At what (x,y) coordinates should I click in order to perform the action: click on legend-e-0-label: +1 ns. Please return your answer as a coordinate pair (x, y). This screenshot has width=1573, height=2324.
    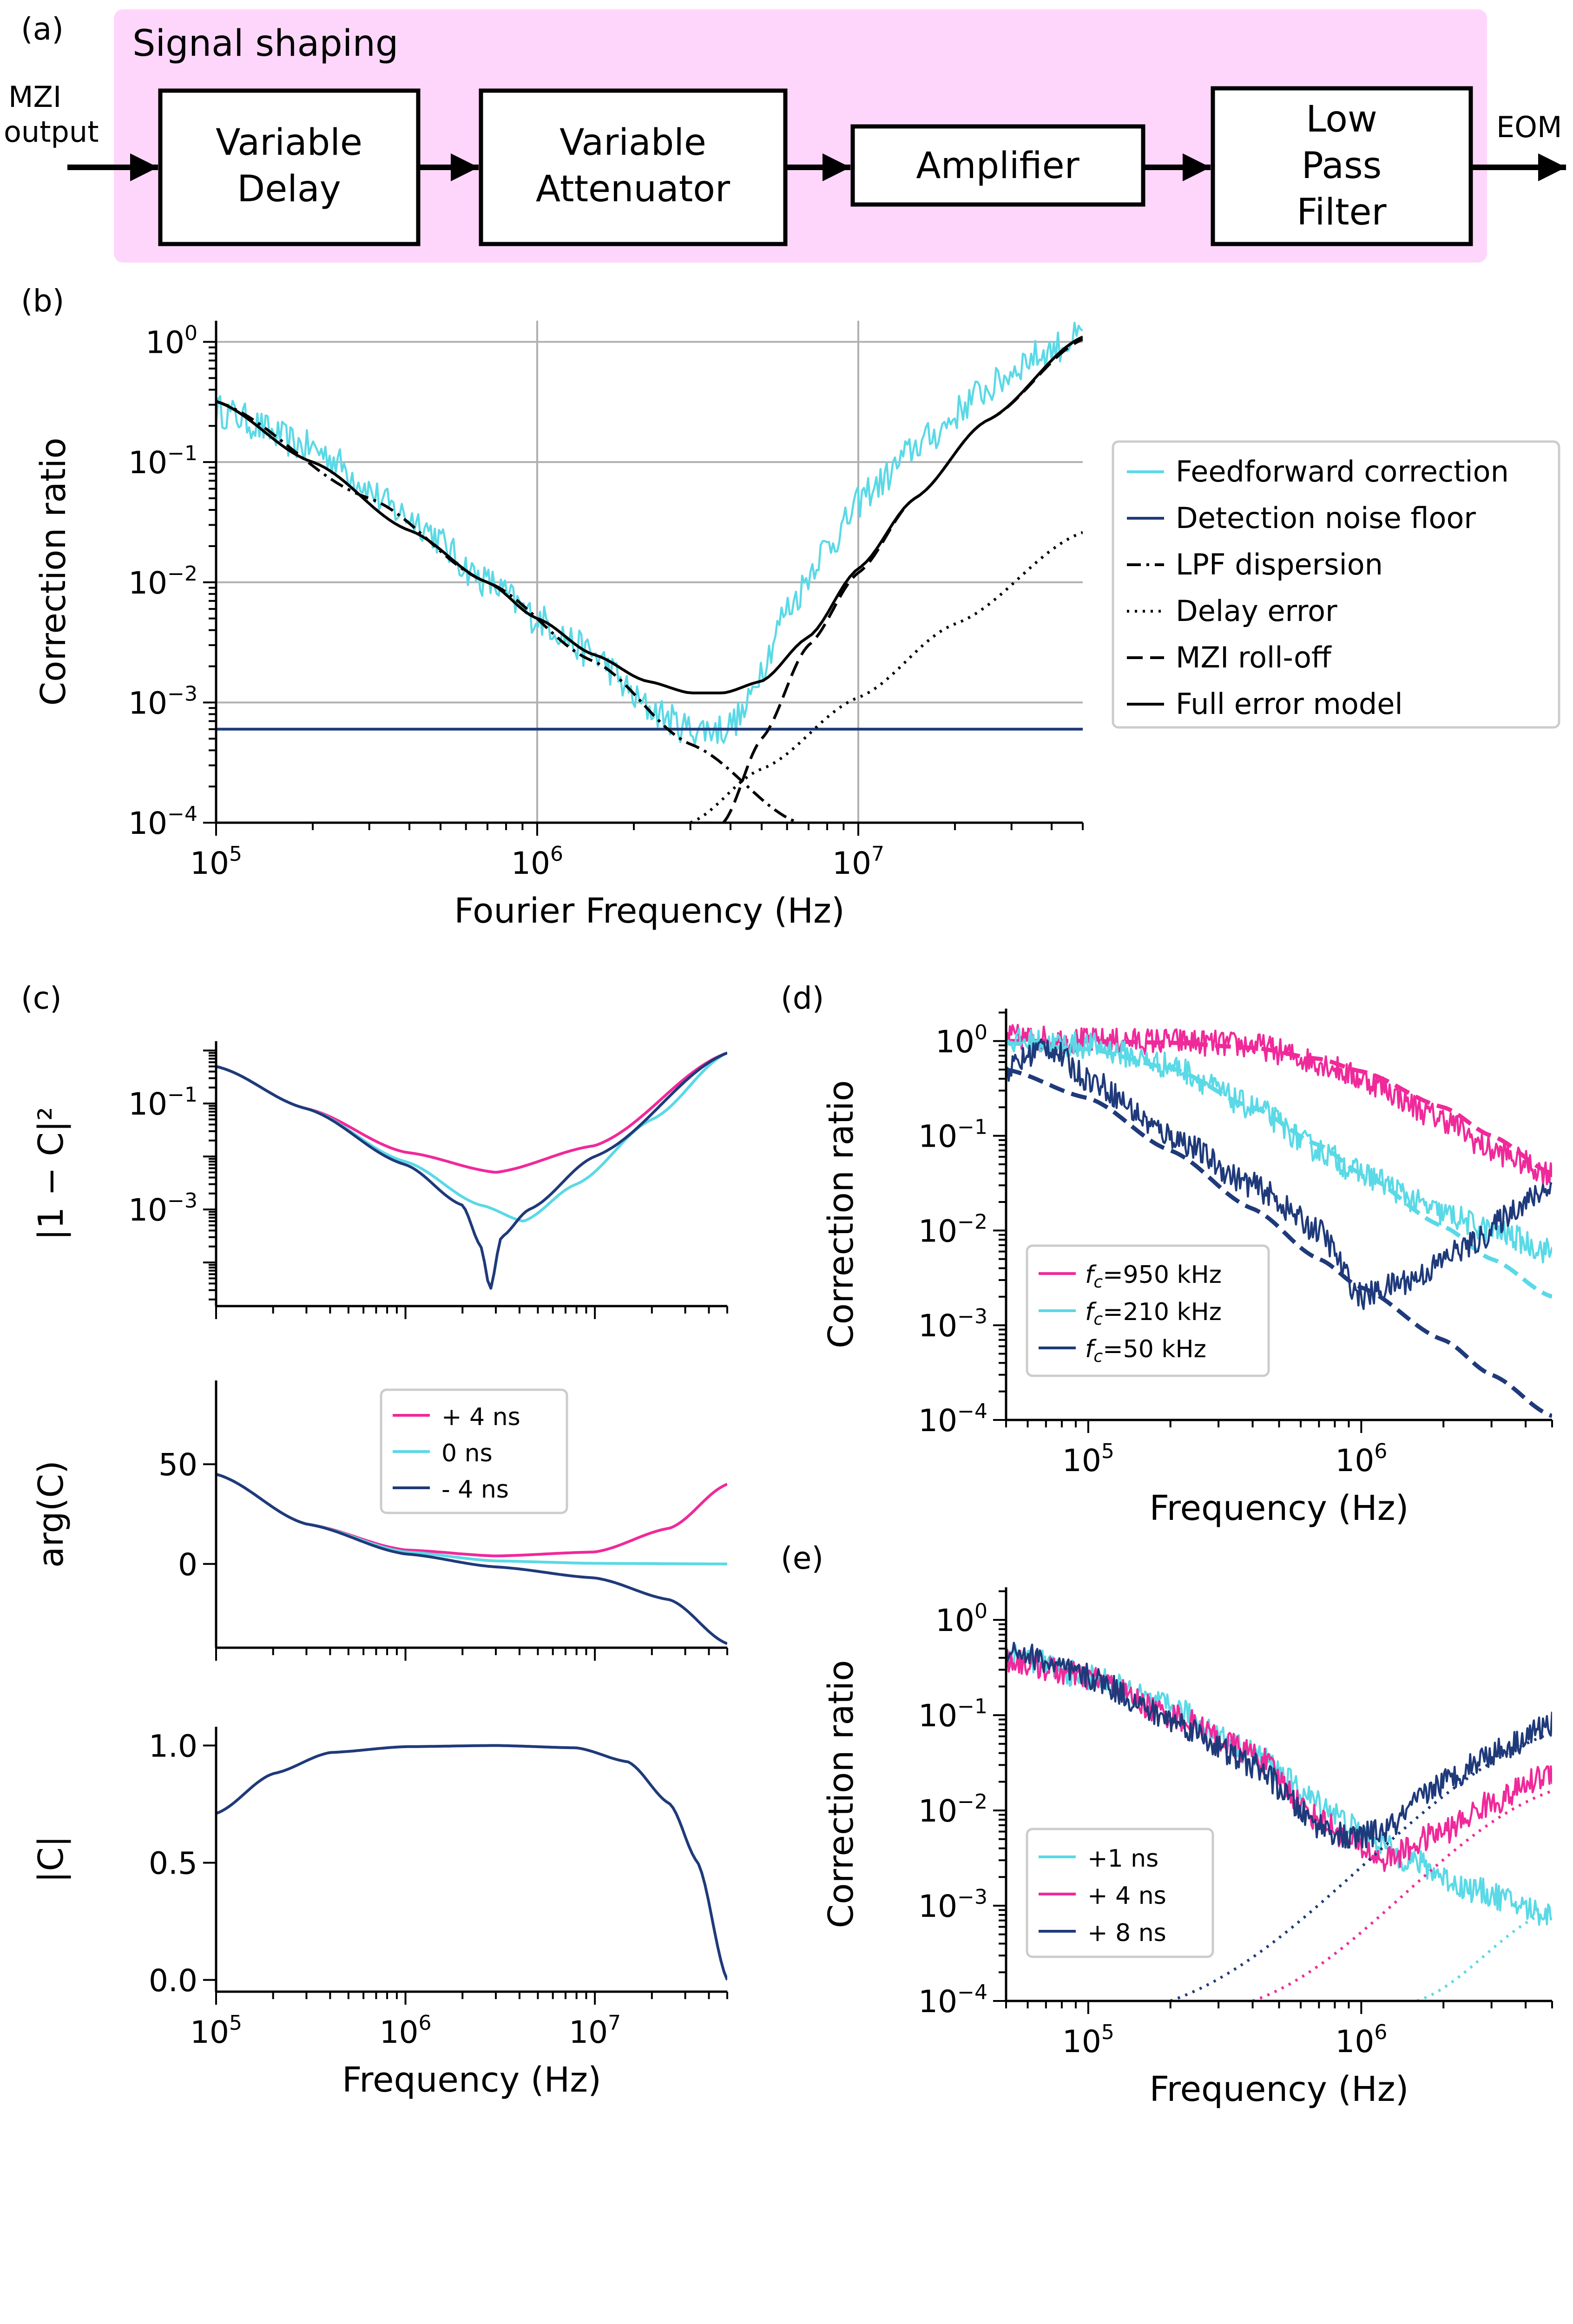
    Looking at the image, I should click on (1123, 1859).